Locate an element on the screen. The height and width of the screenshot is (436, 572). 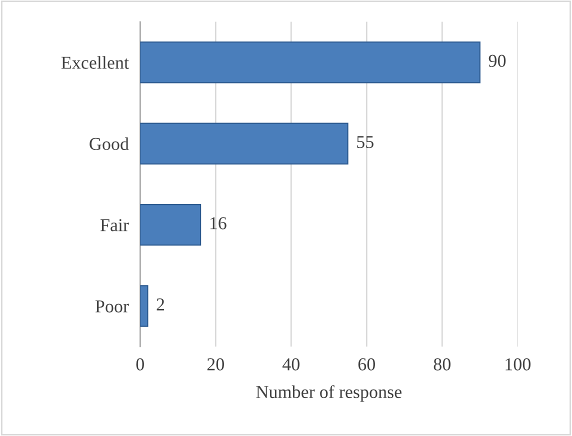
x-tick-label: 80 is located at coordinates (442, 364).